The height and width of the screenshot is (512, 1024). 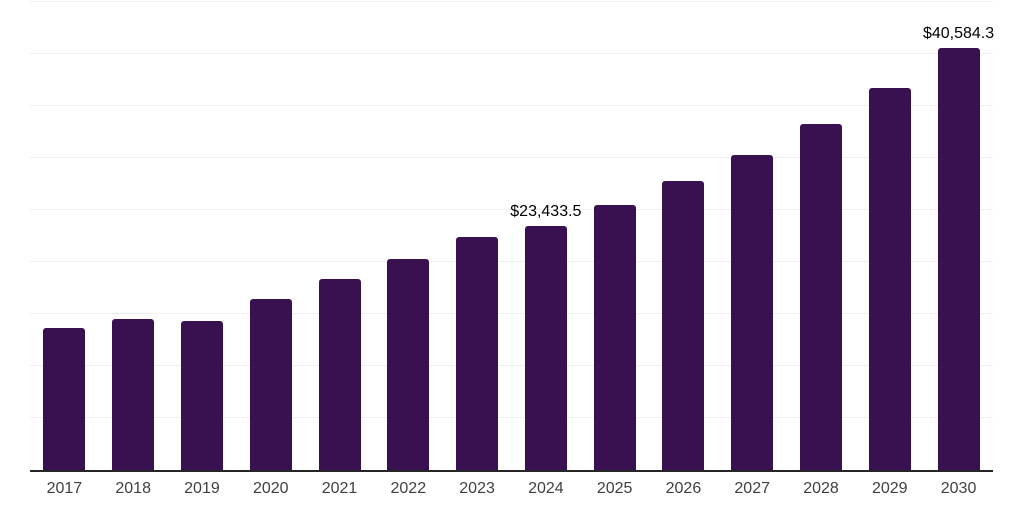 What do you see at coordinates (408, 488) in the screenshot?
I see `x-tick-2022: 2022` at bounding box center [408, 488].